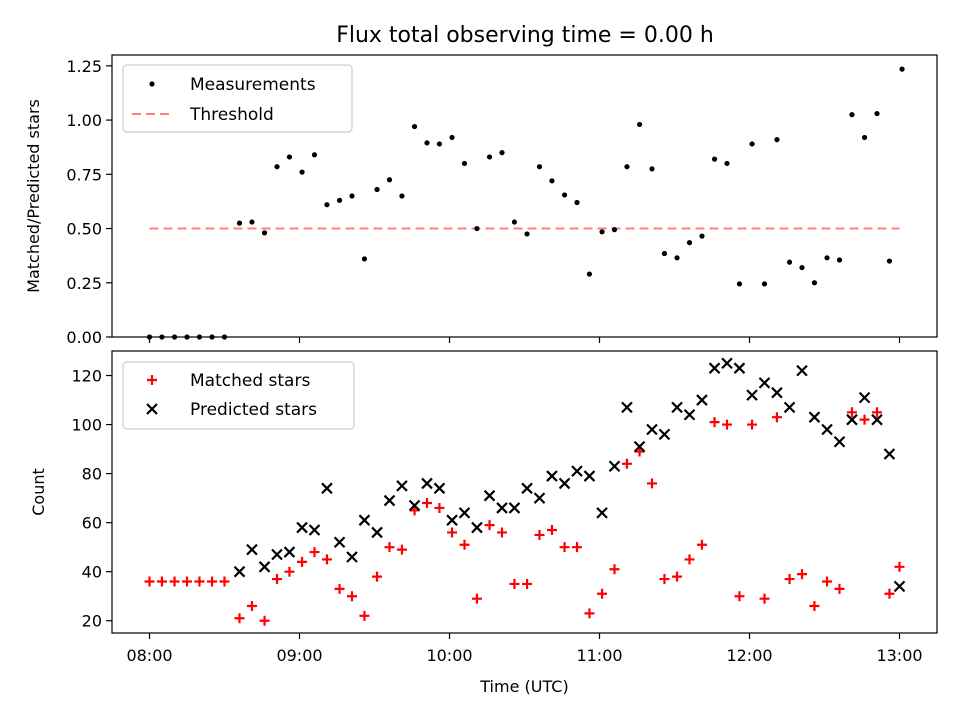 Image resolution: width=960 pixels, height=720 pixels. What do you see at coordinates (152, 84) in the screenshot?
I see `legend-measurement-marker` at bounding box center [152, 84].